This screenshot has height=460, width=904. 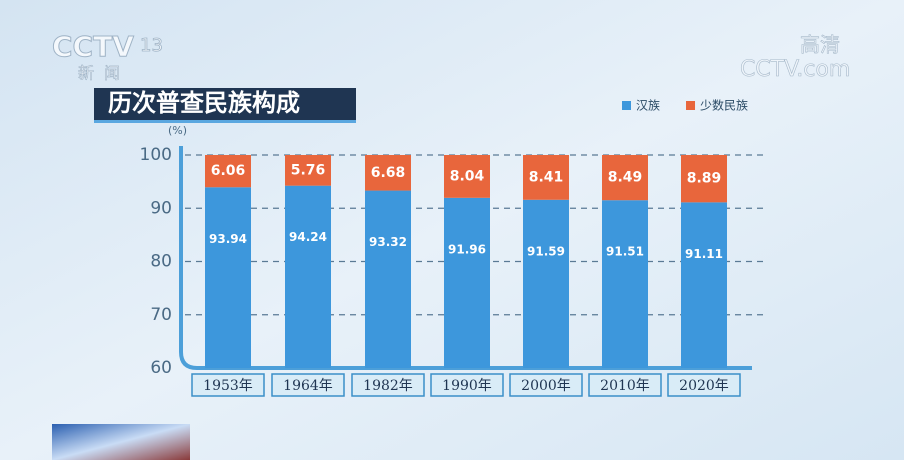 I want to click on legend-label: 少数民族, so click(x=724, y=105).